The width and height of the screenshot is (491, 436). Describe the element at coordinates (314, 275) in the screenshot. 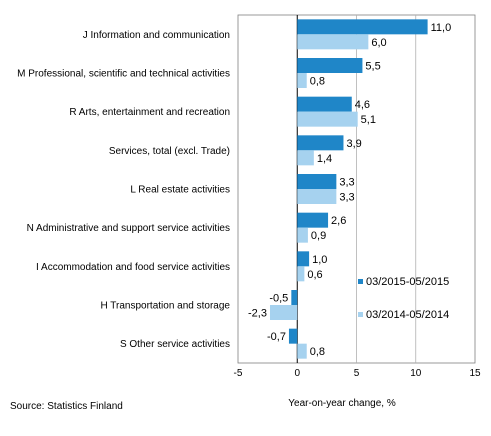

I see `data-label: 0,6` at that location.